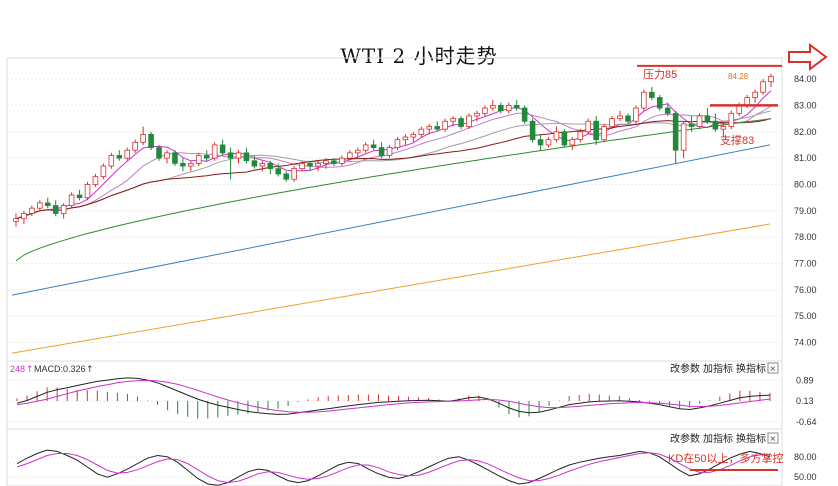 The width and height of the screenshot is (838, 486). What do you see at coordinates (805, 264) in the screenshot?
I see `ytick-label: 77.00` at bounding box center [805, 264].